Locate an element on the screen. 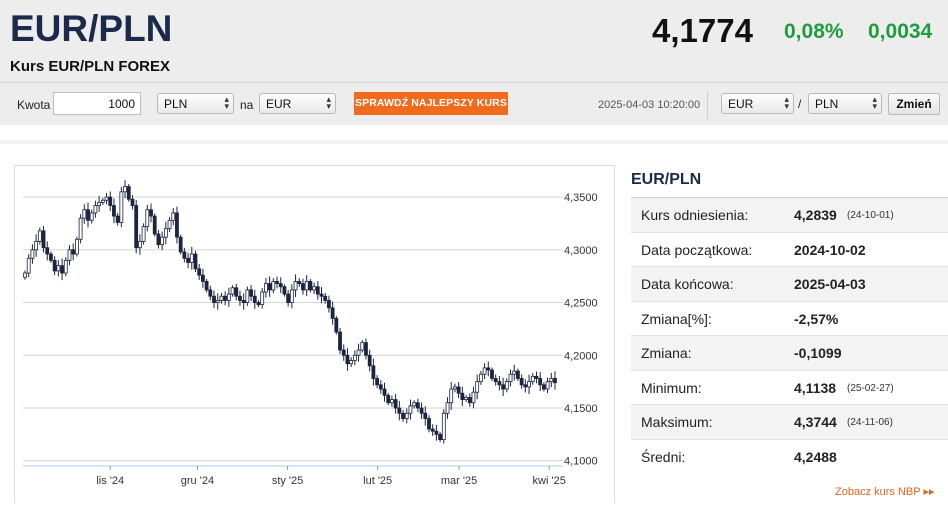 The height and width of the screenshot is (509, 948). to-currency-value: EUR is located at coordinates (279, 104).